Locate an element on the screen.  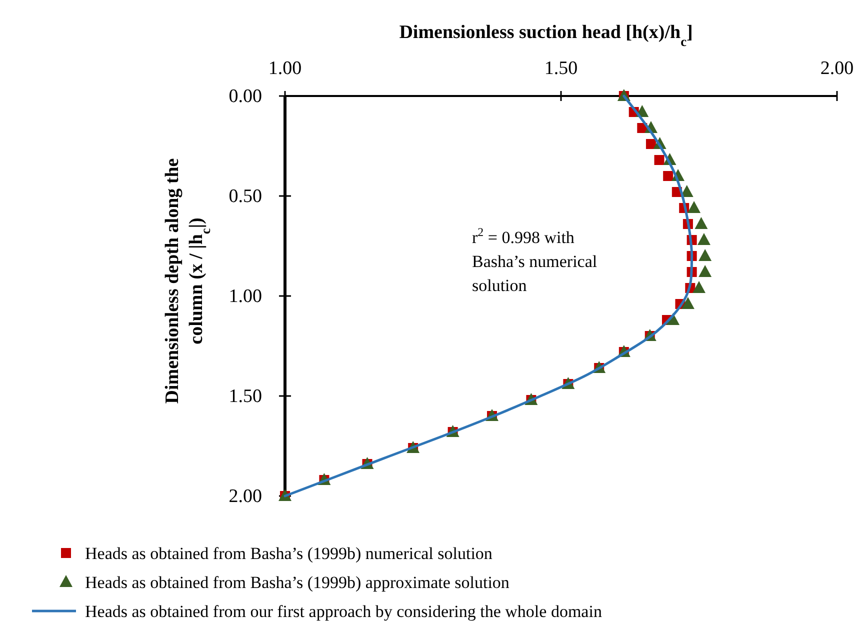
annotation: r$^{2}$ = 0.998 with Basha’s numerical solution is located at coordinates (535, 260).